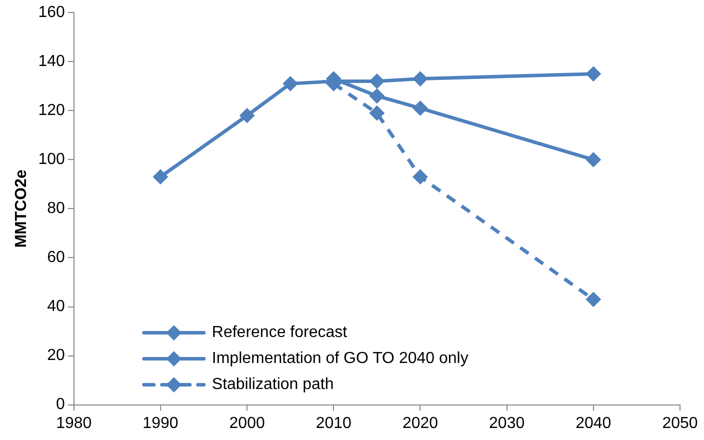 This screenshot has height=440, width=704. I want to click on y-tick-label: 60, so click(56, 257).